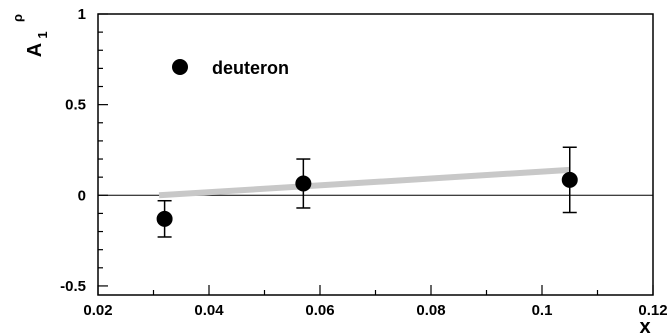  I want to click on y-axis-title: A 1 ρ, so click(30, 35).